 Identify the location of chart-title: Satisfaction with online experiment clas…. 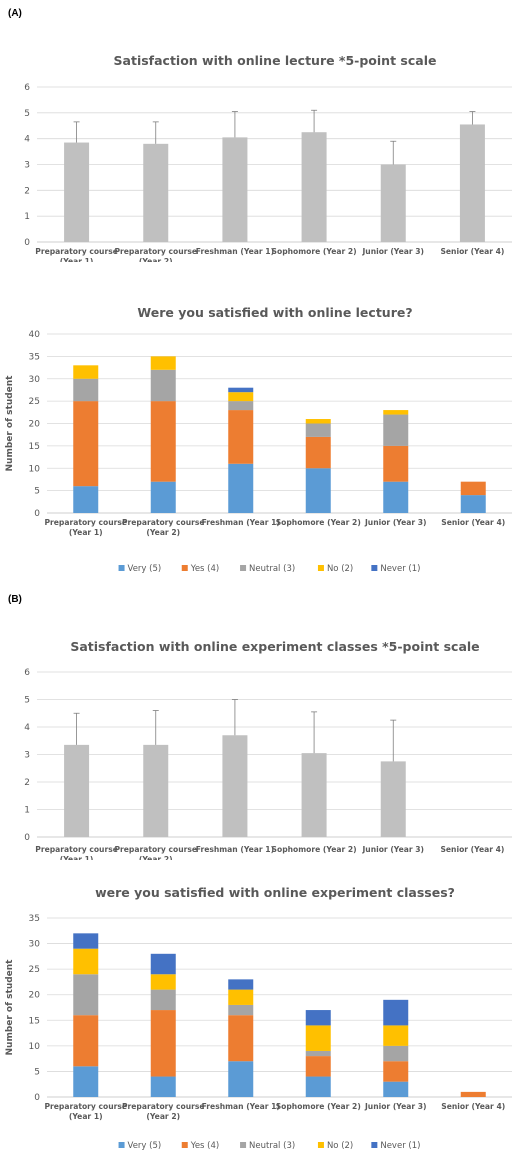
(274, 646).